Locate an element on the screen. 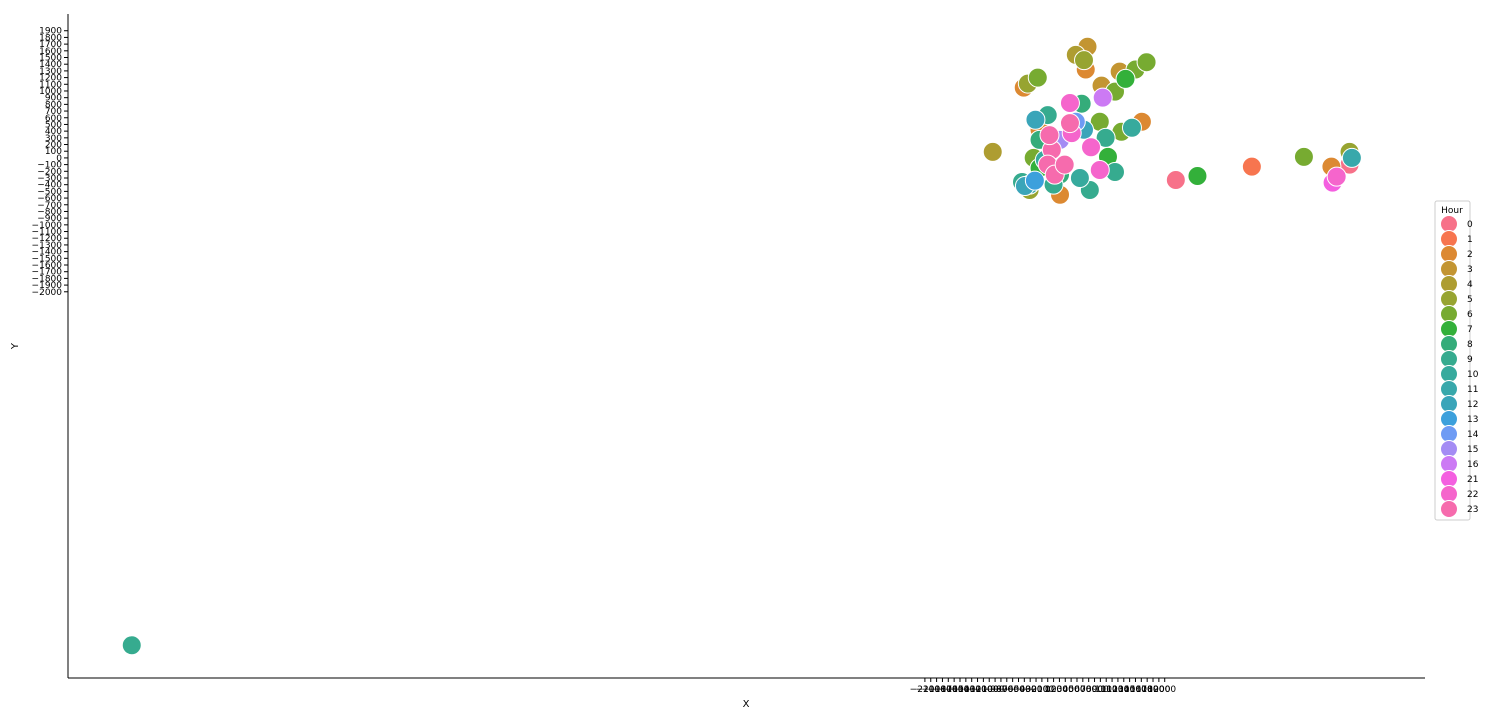 The image size is (1488, 724). x-tick-label: −1200 is located at coordinates (977, 690).